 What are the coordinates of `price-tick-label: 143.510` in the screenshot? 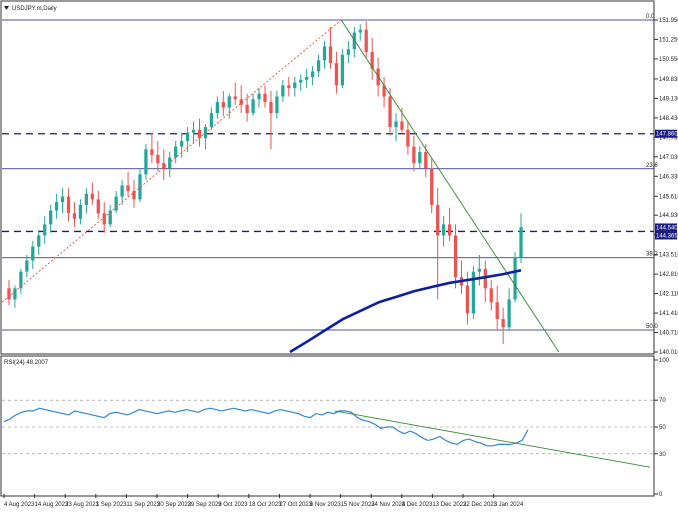 It's located at (668, 256).